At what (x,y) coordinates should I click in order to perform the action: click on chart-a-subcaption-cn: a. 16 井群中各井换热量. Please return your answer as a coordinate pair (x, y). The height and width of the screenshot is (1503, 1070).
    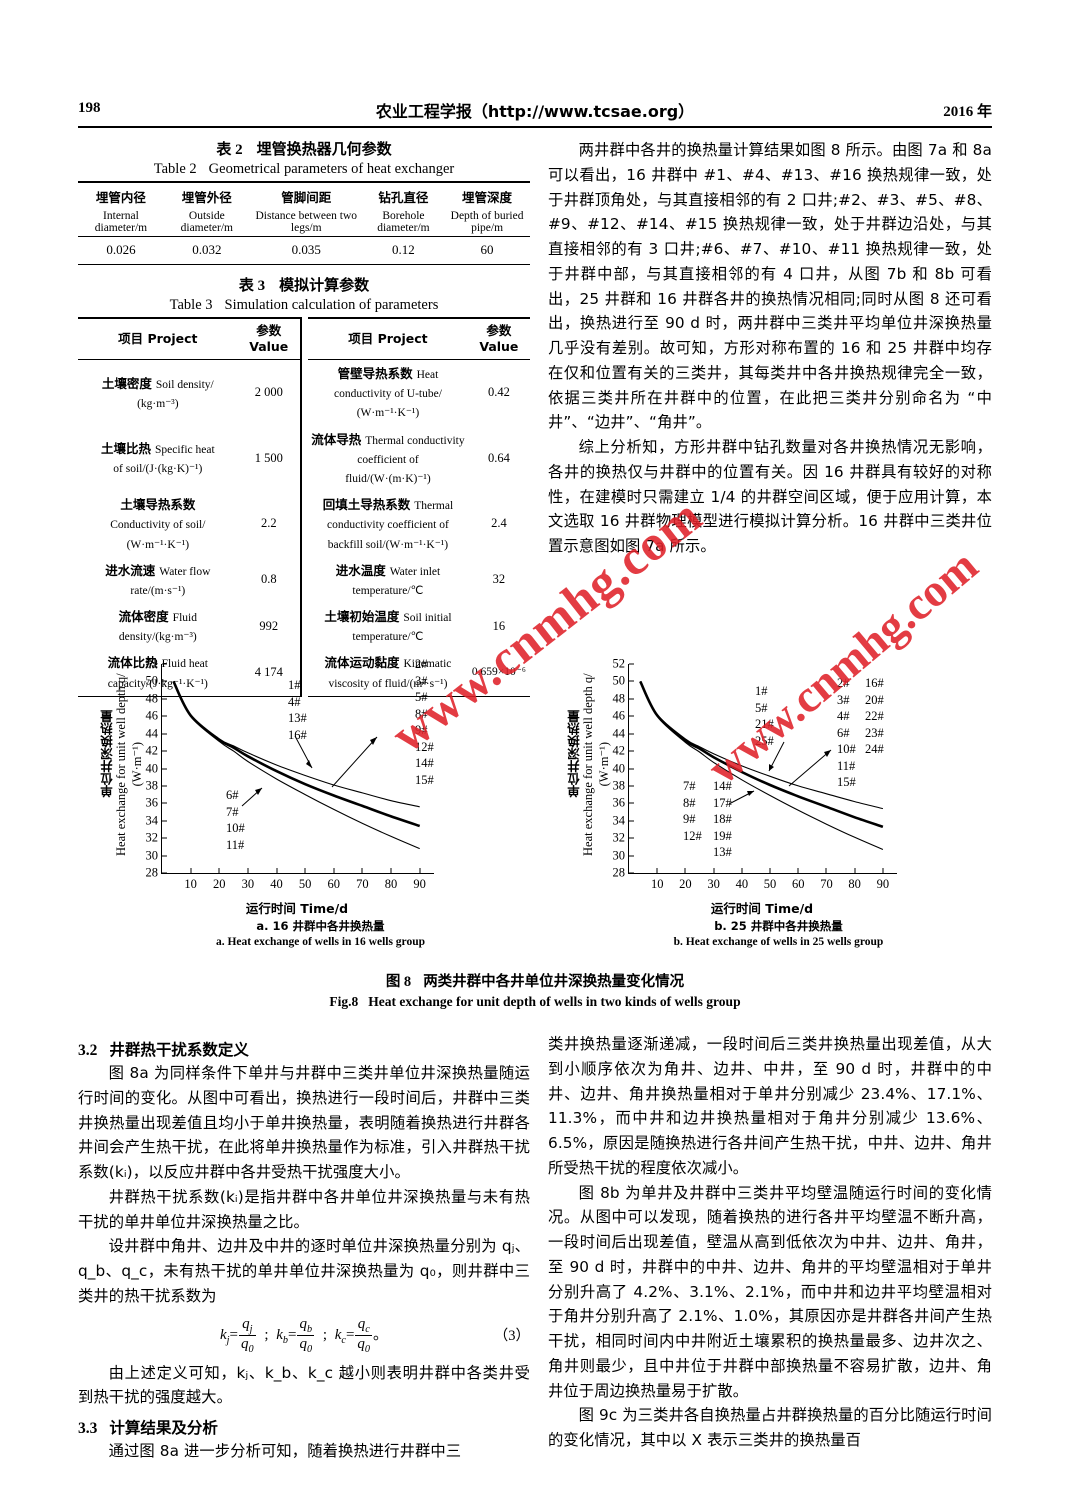
    Looking at the image, I should click on (320, 926).